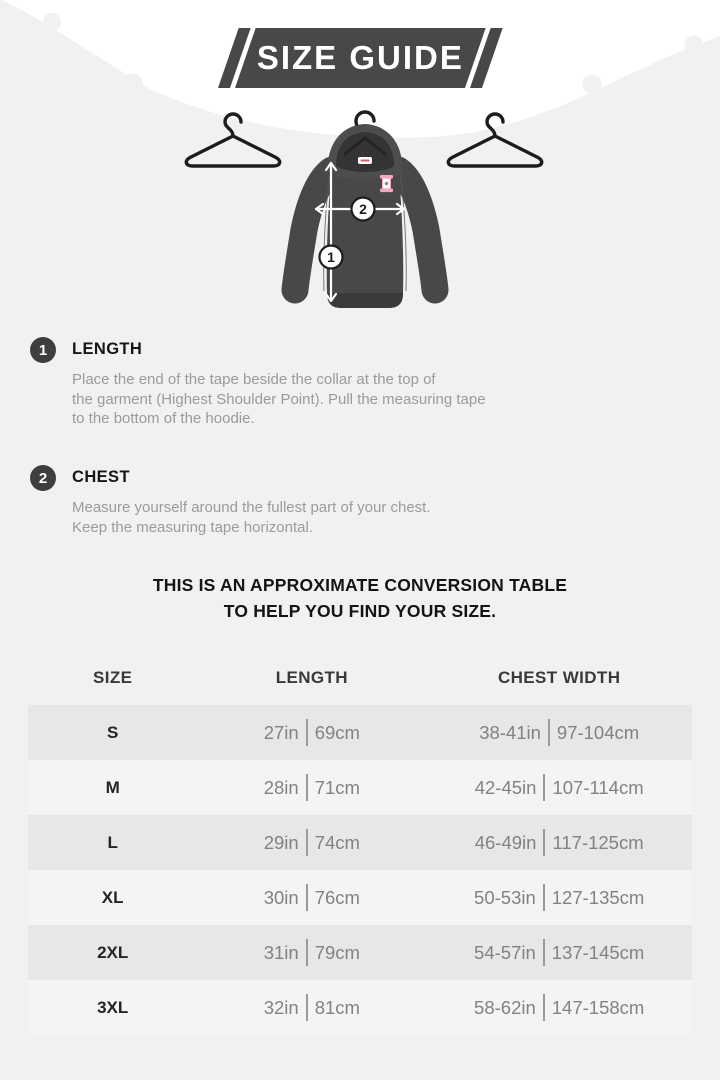  What do you see at coordinates (331, 232) in the screenshot?
I see `length-arrow` at bounding box center [331, 232].